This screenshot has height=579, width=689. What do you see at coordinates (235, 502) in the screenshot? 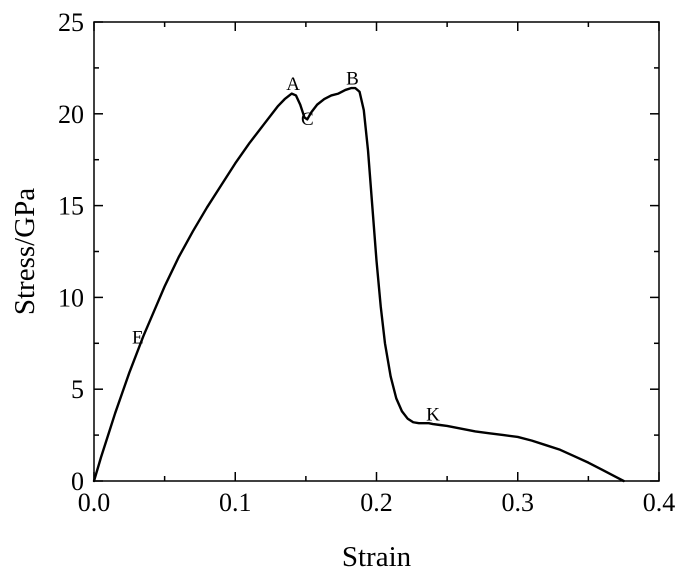
I see `x-tick-label: 0.1` at bounding box center [235, 502].